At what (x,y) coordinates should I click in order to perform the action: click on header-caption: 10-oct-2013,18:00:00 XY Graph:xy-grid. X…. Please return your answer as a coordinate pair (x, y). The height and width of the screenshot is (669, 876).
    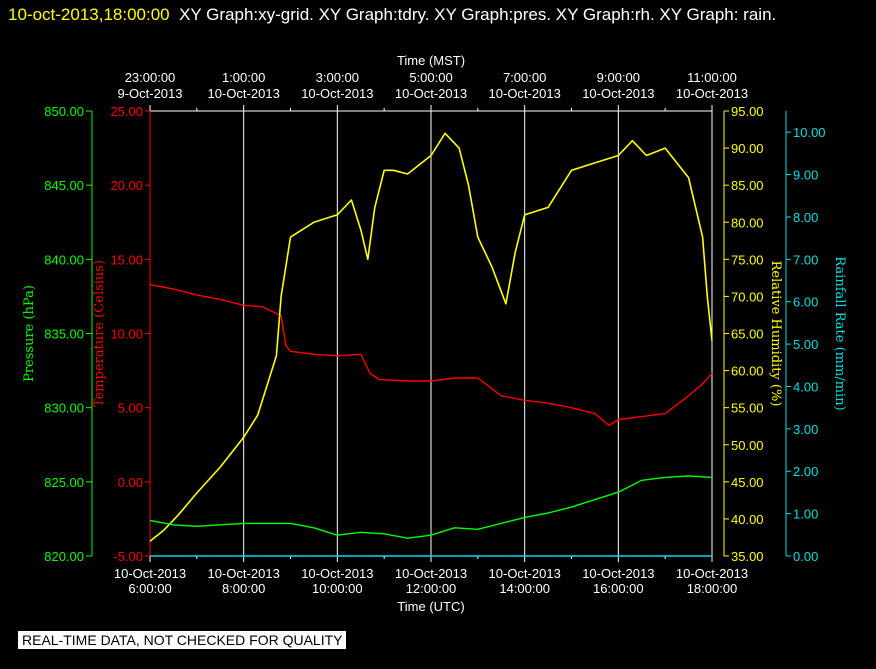
    Looking at the image, I should click on (438, 15).